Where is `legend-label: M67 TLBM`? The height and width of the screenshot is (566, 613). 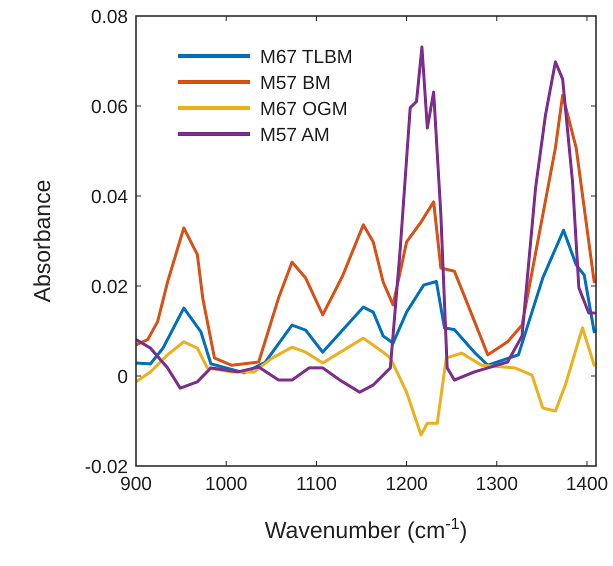
legend-label: M67 TLBM is located at coordinates (306, 57).